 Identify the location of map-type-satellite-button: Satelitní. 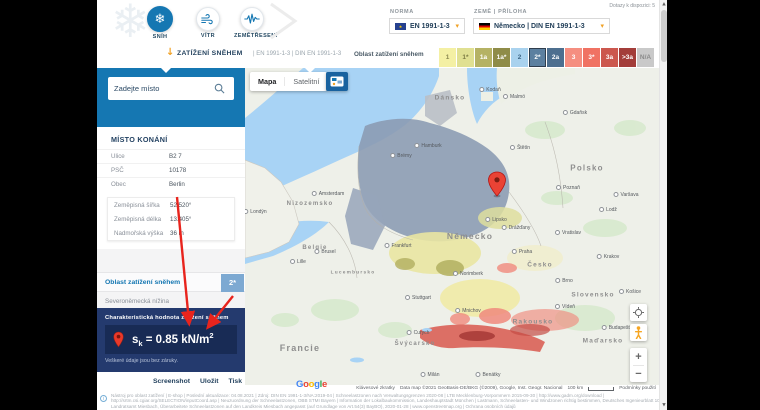
(305, 81).